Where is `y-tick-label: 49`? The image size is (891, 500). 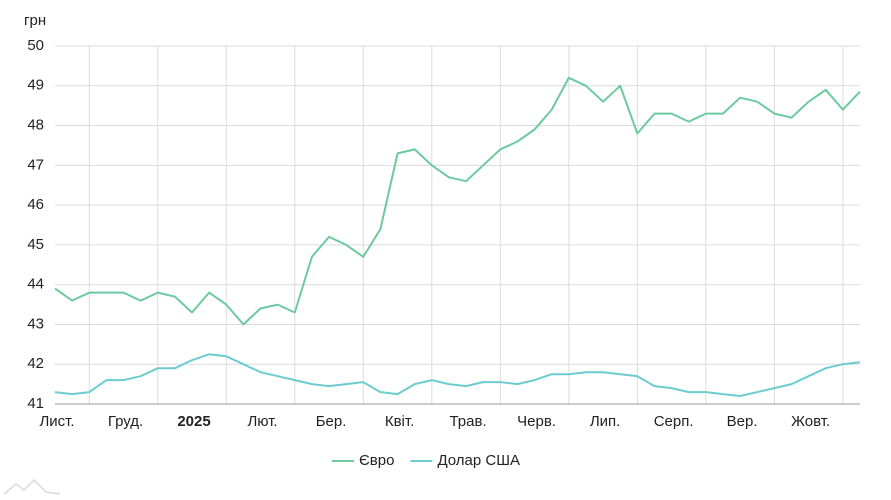
y-tick-label: 49 is located at coordinates (35, 85).